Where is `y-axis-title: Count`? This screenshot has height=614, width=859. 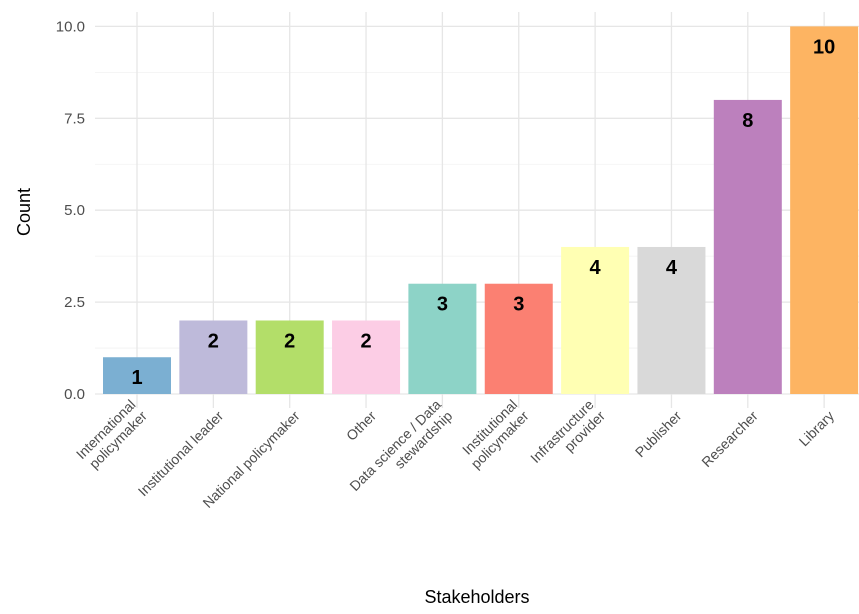 y-axis-title: Count is located at coordinates (24, 212).